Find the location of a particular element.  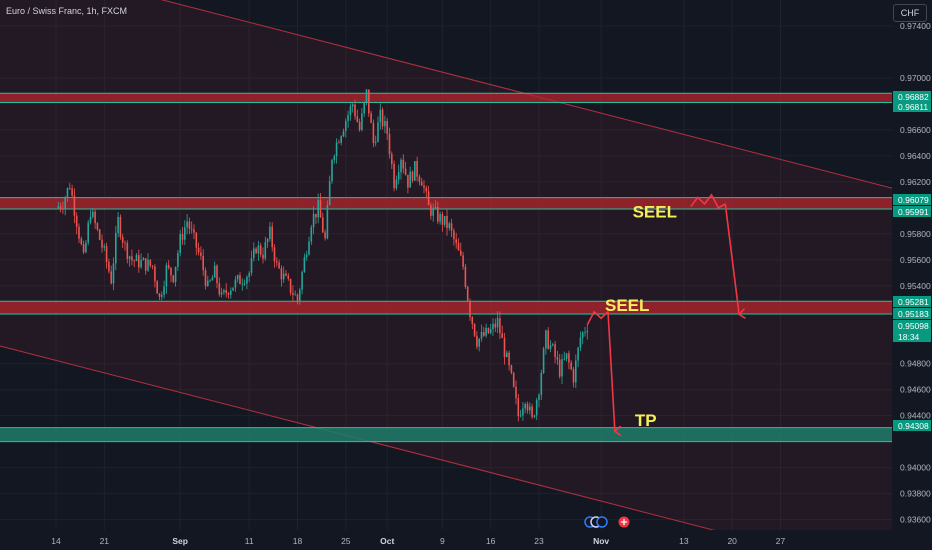

time-tick-label: 14 is located at coordinates (56, 541).